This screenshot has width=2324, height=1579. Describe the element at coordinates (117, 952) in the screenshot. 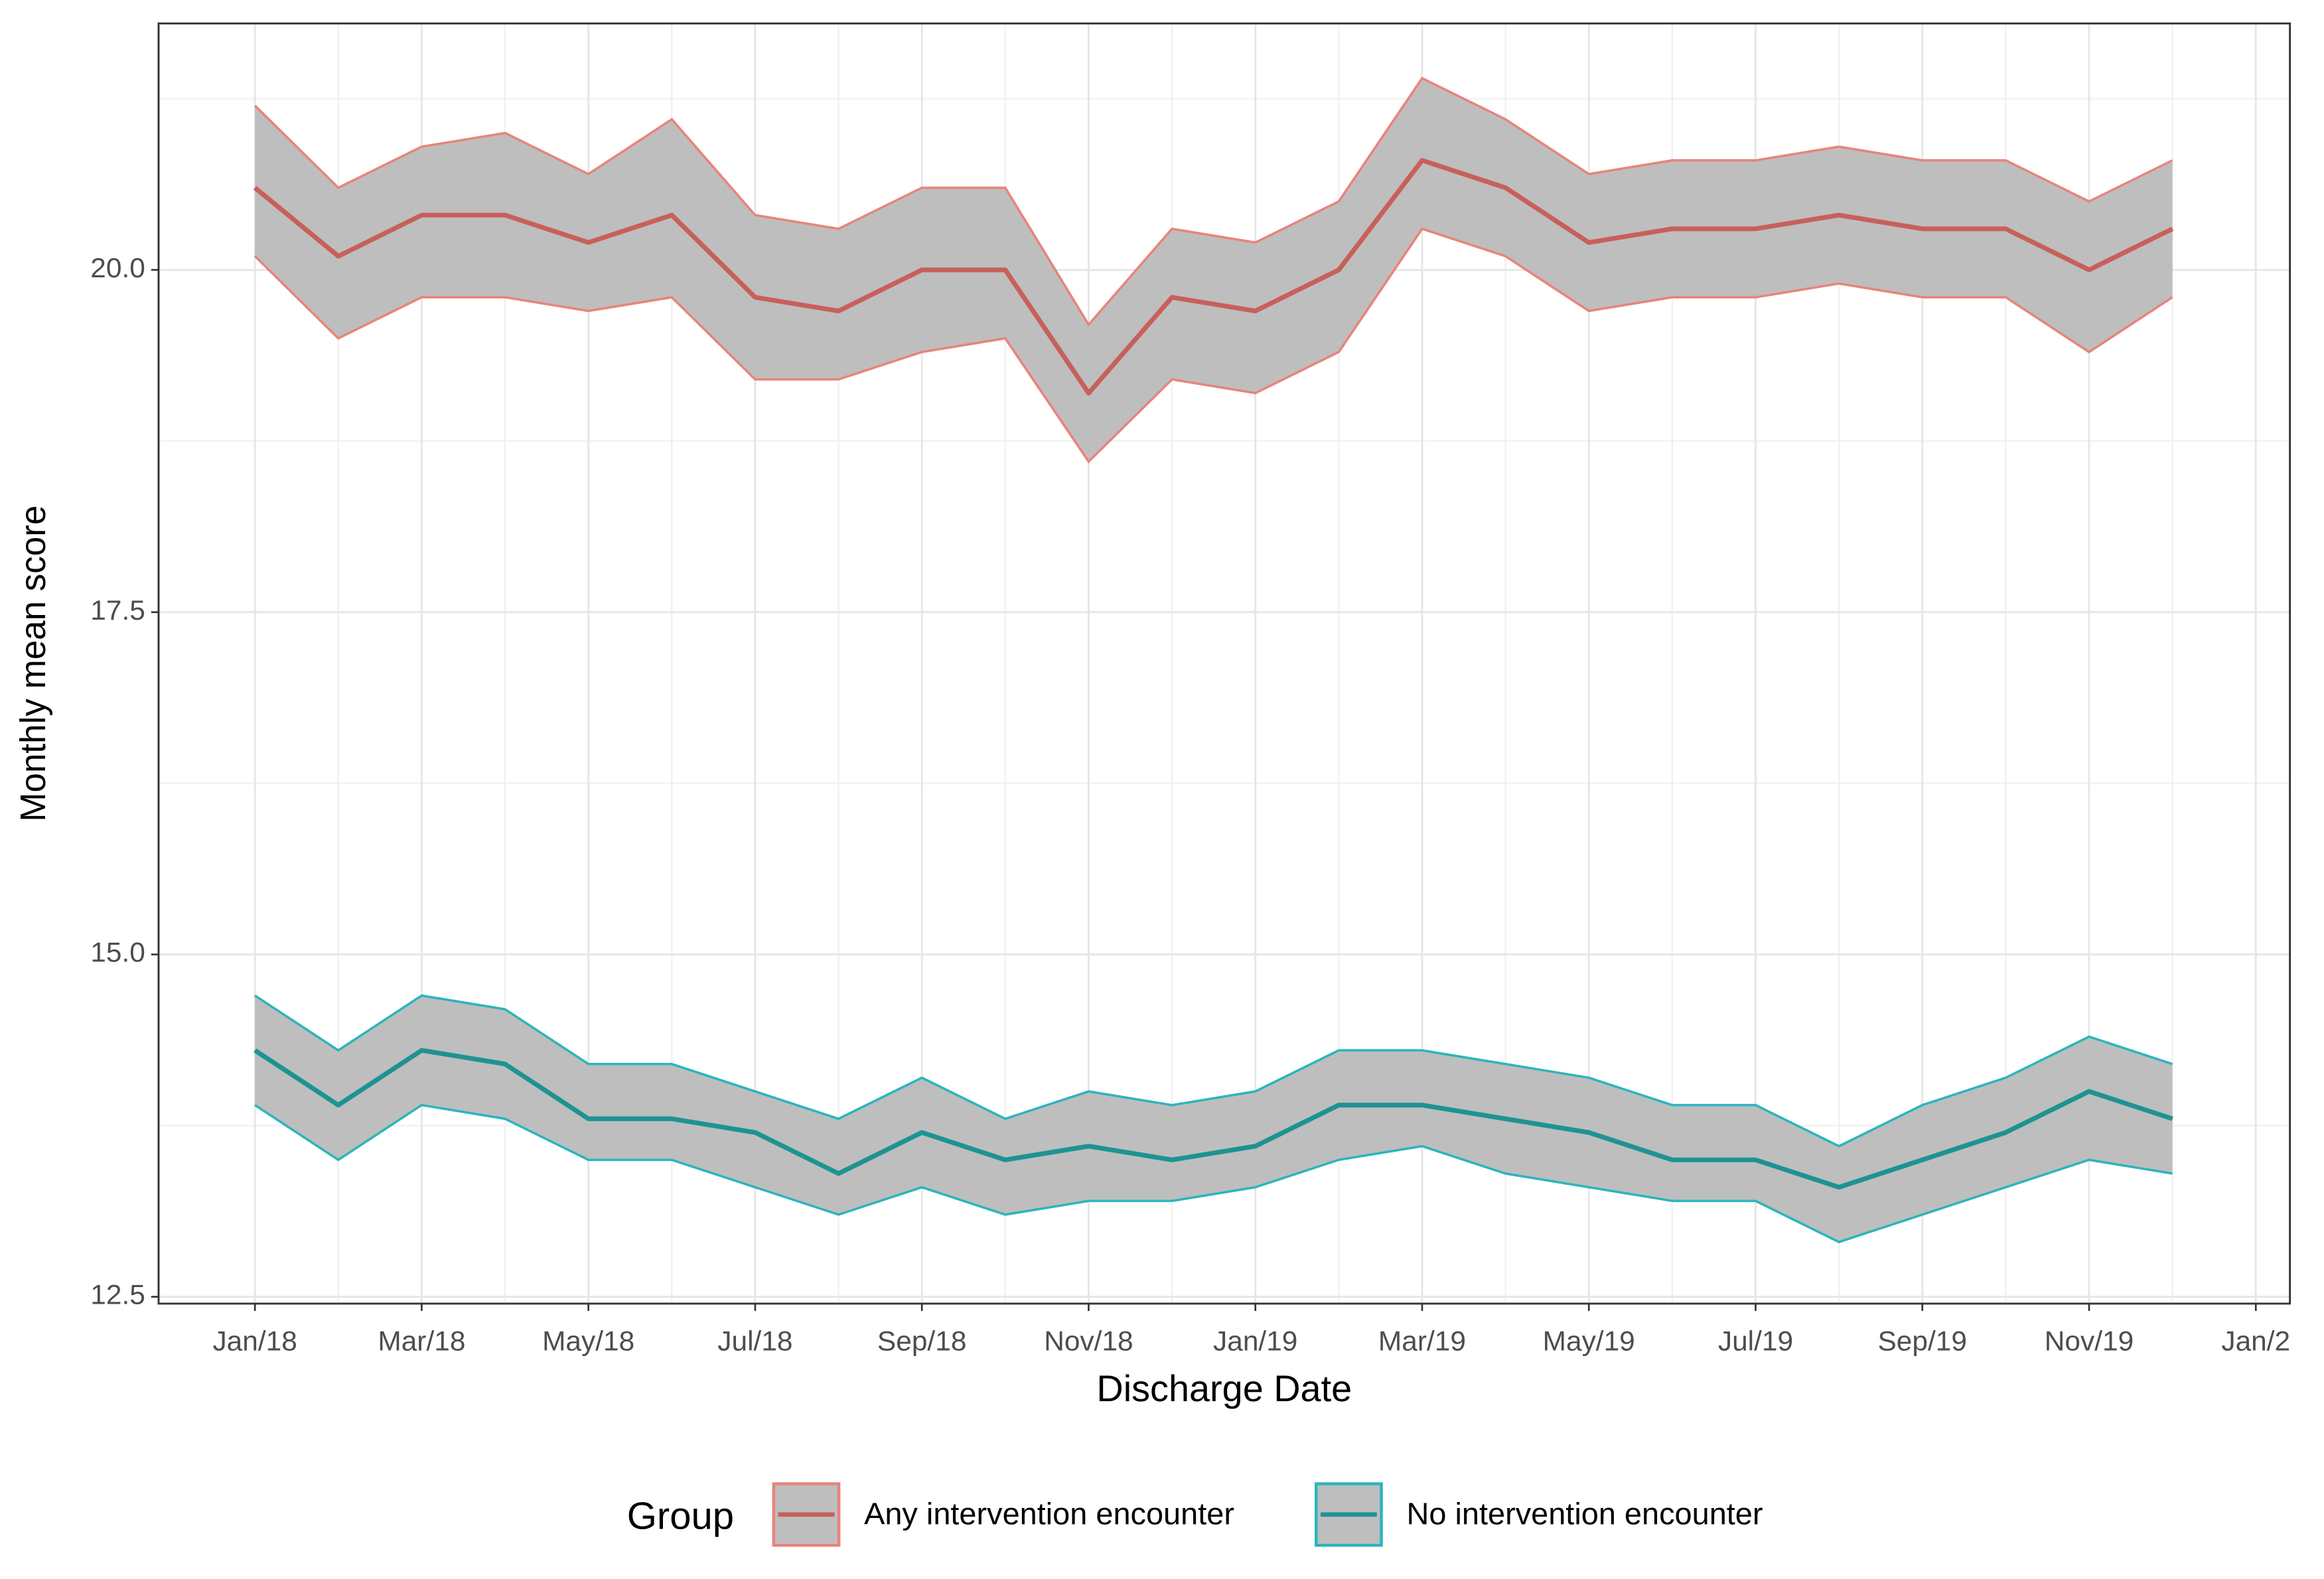

I see `y-tick-label: 15.0` at that location.